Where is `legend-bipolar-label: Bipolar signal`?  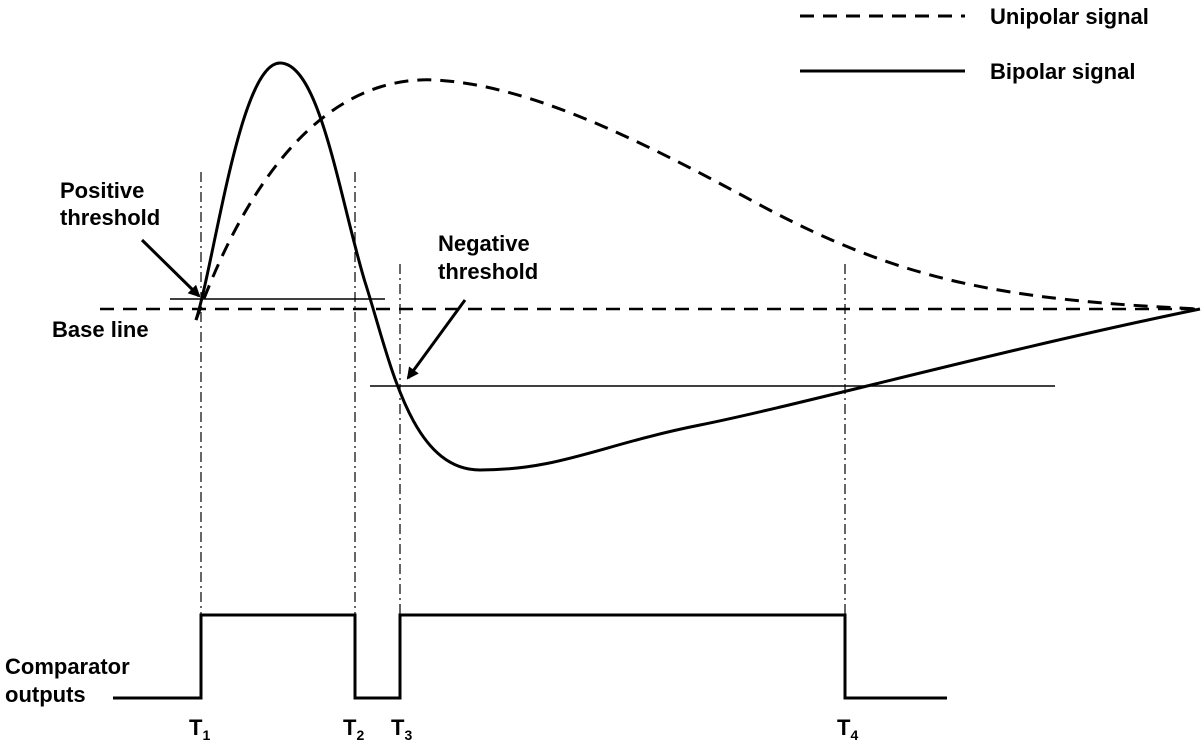
legend-bipolar-label: Bipolar signal is located at coordinates (1062, 71).